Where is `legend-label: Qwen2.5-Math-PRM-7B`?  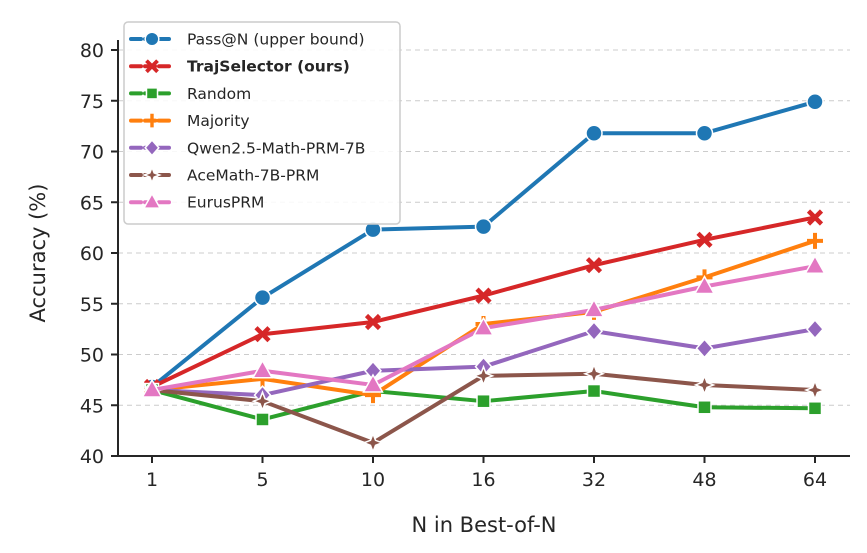
legend-label: Qwen2.5-Math-PRM-7B is located at coordinates (276, 148).